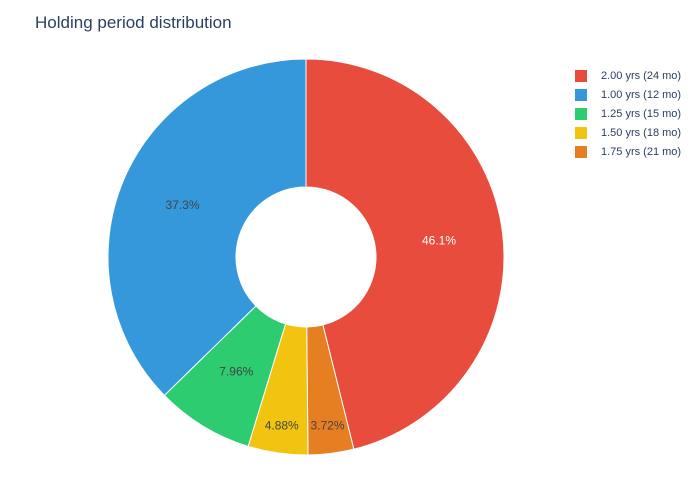  I want to click on legend-item: 2.00 yrs (24 mo), so click(628, 75).